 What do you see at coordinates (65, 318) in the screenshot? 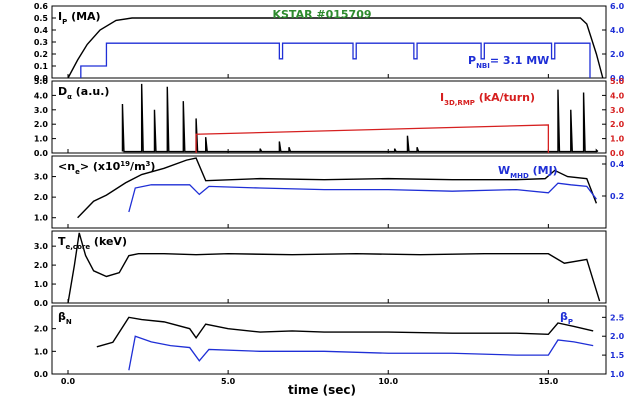
I see `panel-label: βN` at bounding box center [65, 318].